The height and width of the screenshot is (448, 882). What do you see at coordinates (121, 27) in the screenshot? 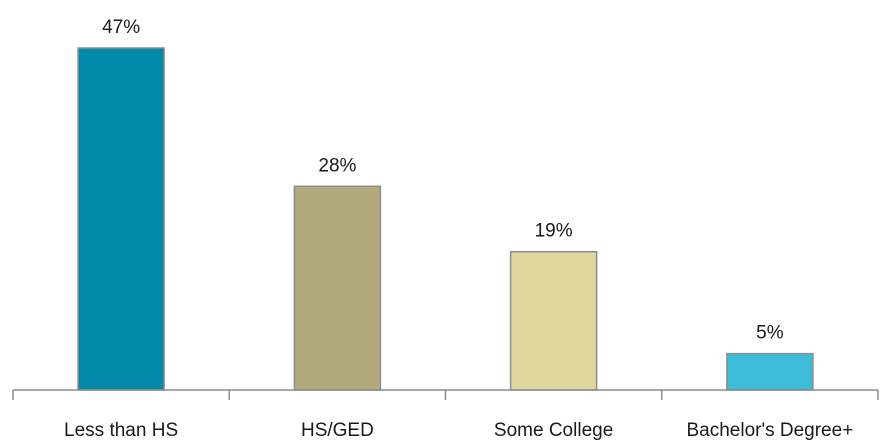
I see `data-label-less-than-hs: 47%` at bounding box center [121, 27].